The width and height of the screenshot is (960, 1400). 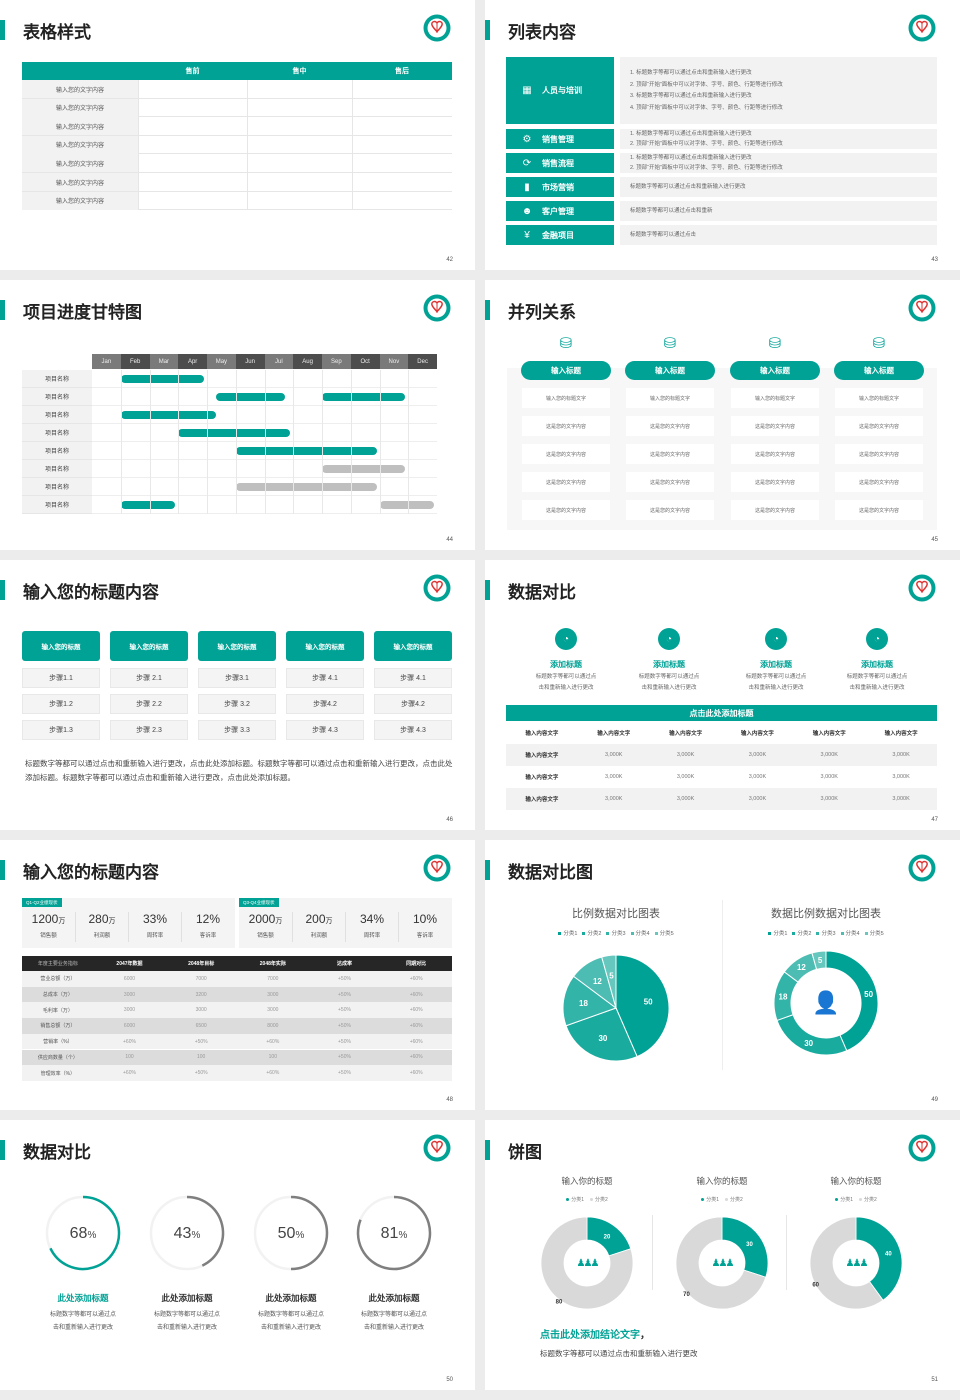 What do you see at coordinates (2, 310) in the screenshot?
I see `title-accent-bar` at bounding box center [2, 310].